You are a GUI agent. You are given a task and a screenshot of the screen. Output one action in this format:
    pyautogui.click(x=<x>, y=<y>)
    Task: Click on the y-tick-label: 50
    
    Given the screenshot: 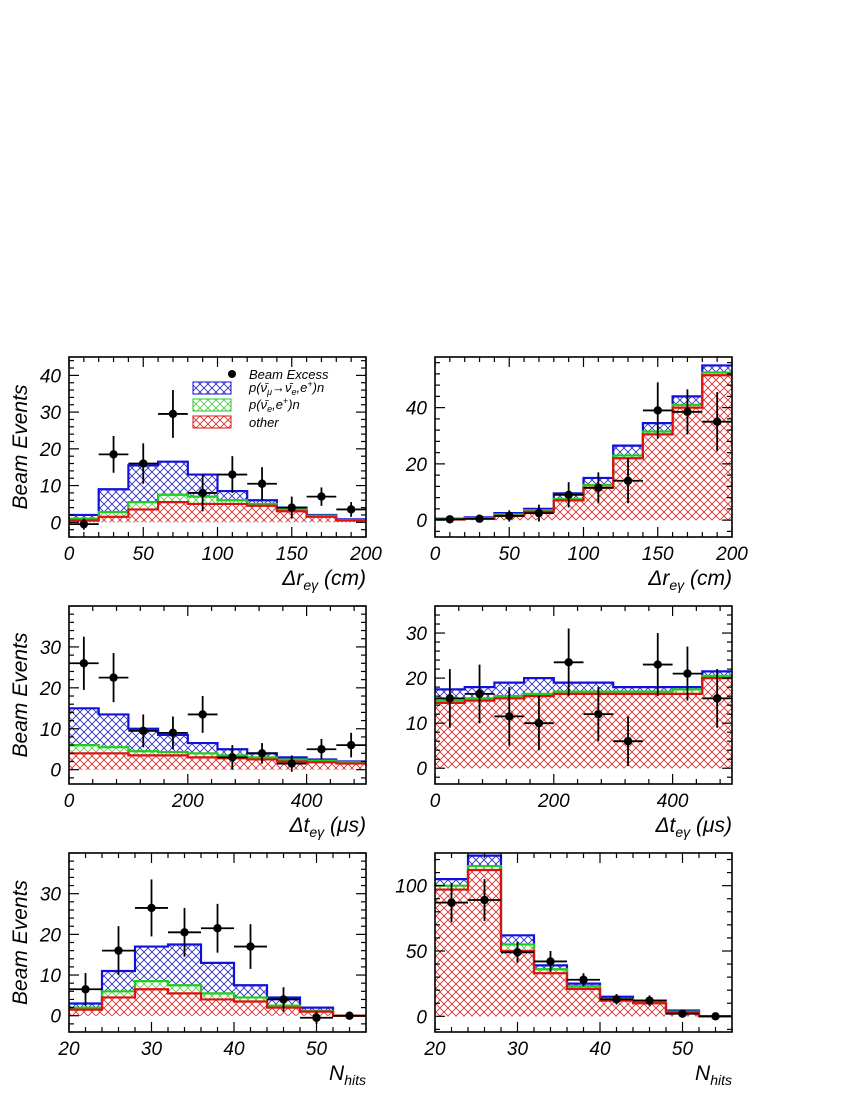 What is the action you would take?
    pyautogui.click(x=417, y=952)
    